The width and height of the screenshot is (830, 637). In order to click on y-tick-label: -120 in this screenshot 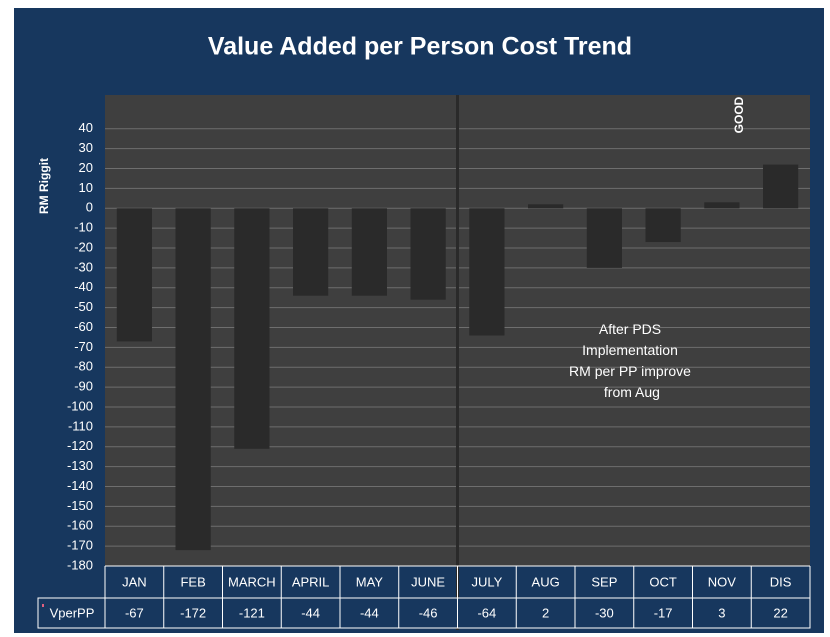, I will do `click(80, 445)`.